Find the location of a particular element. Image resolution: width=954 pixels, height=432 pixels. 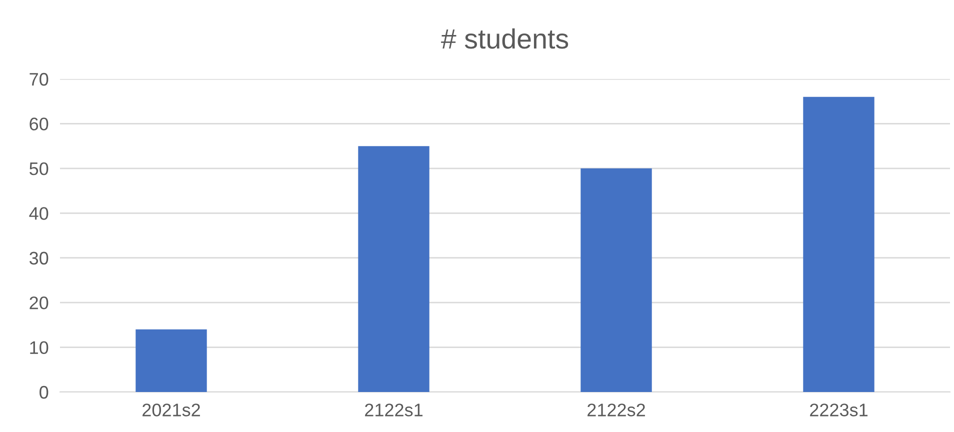

y-tick-label: 70 is located at coordinates (39, 79).